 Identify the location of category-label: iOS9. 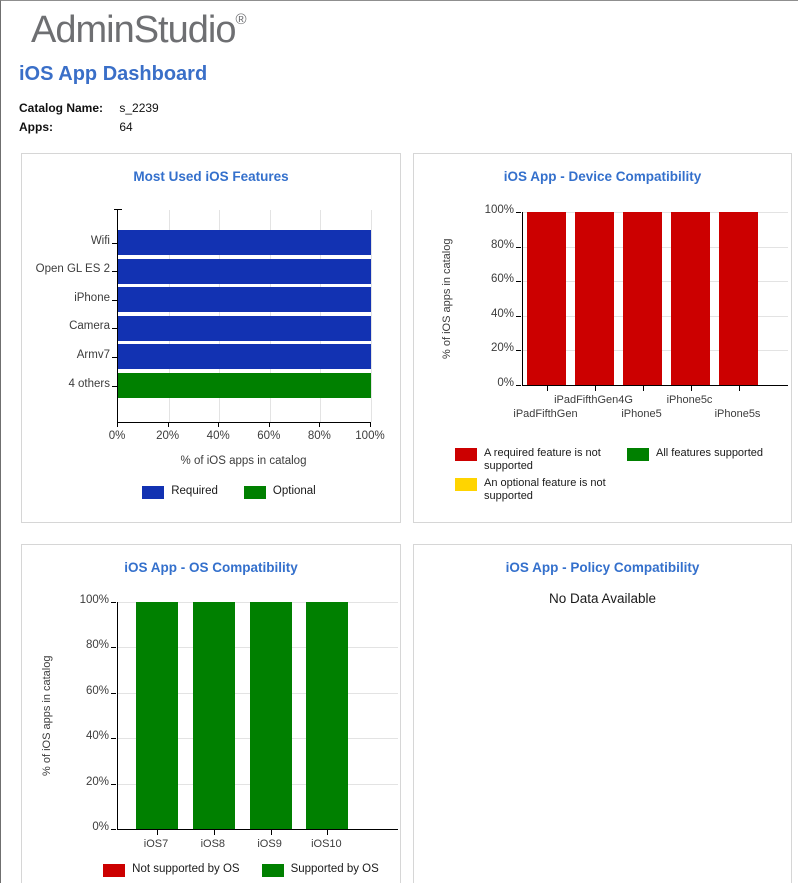
(269, 844).